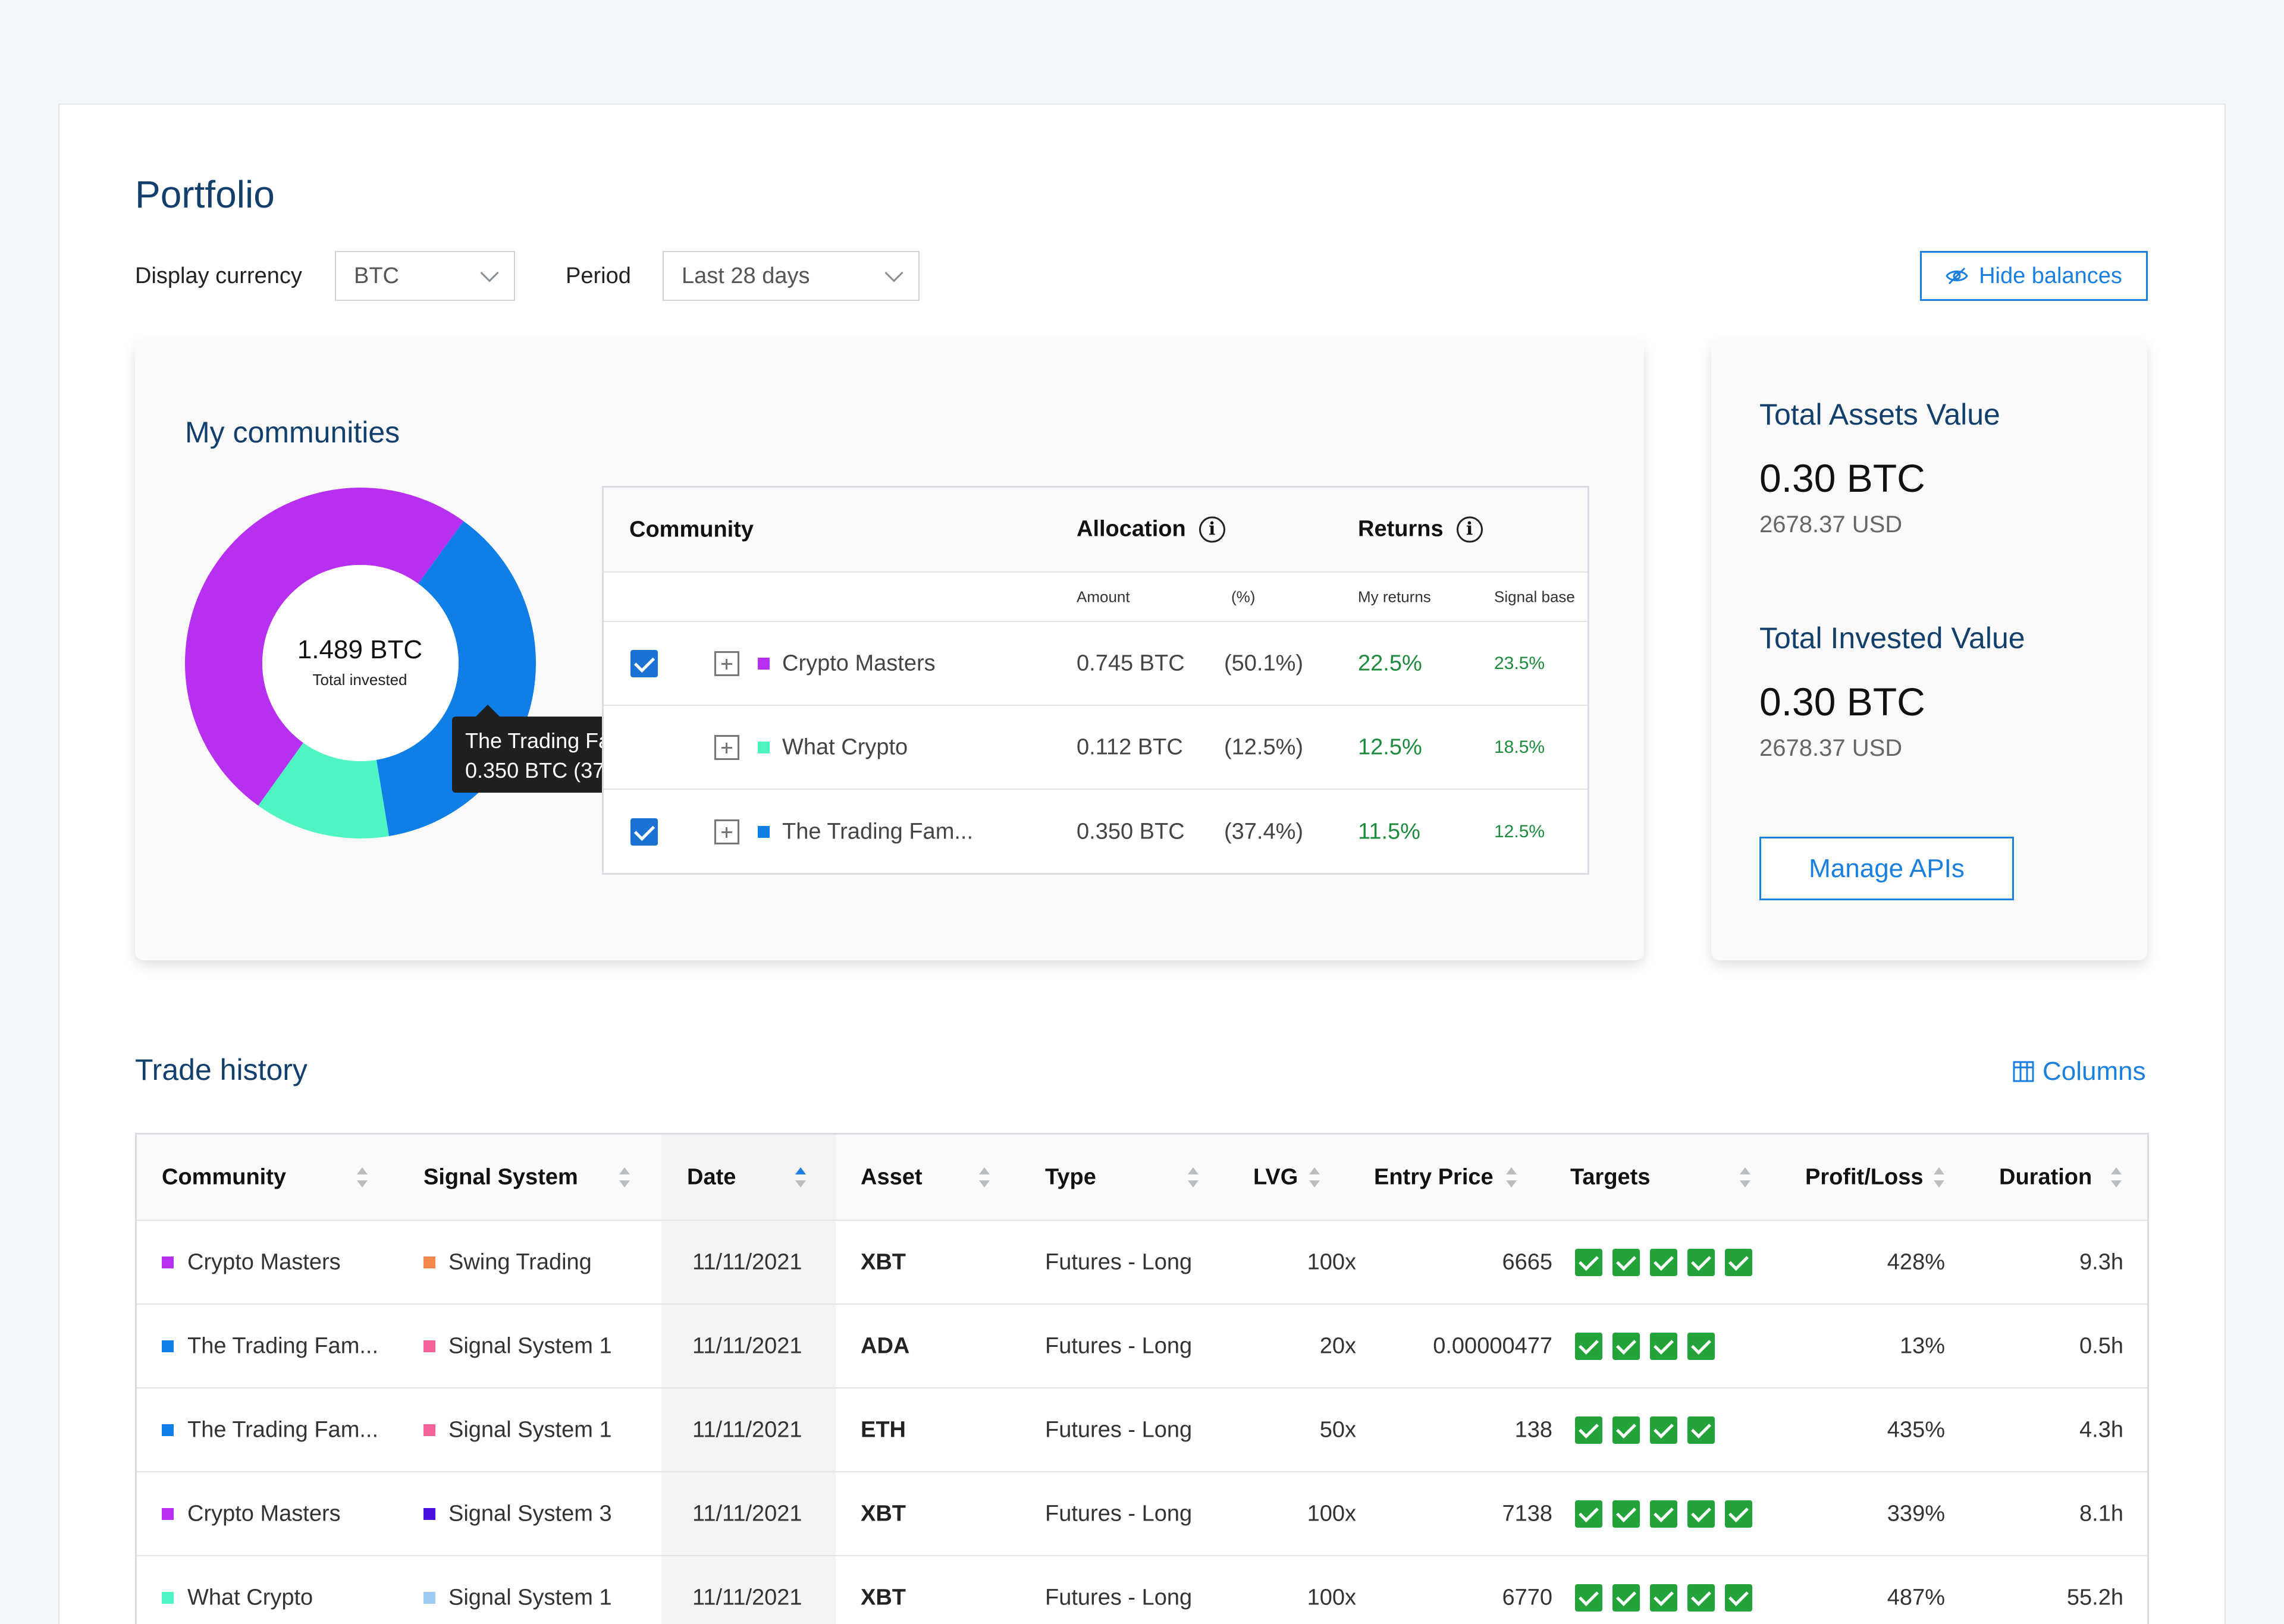 This screenshot has width=2284, height=1624. Describe the element at coordinates (1401, 529) in the screenshot. I see `header-returns-label: Returns` at that location.